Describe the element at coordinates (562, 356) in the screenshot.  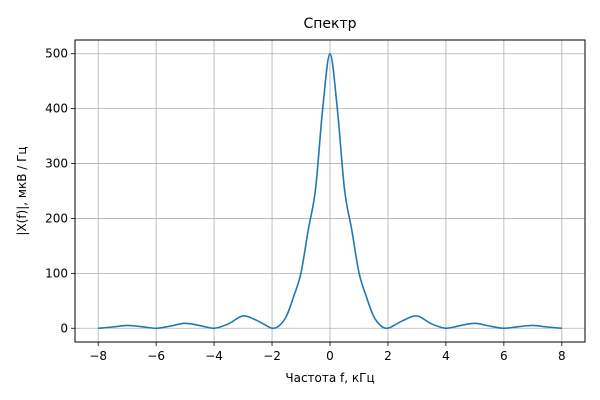
I see `x-tick-label: 8` at that location.